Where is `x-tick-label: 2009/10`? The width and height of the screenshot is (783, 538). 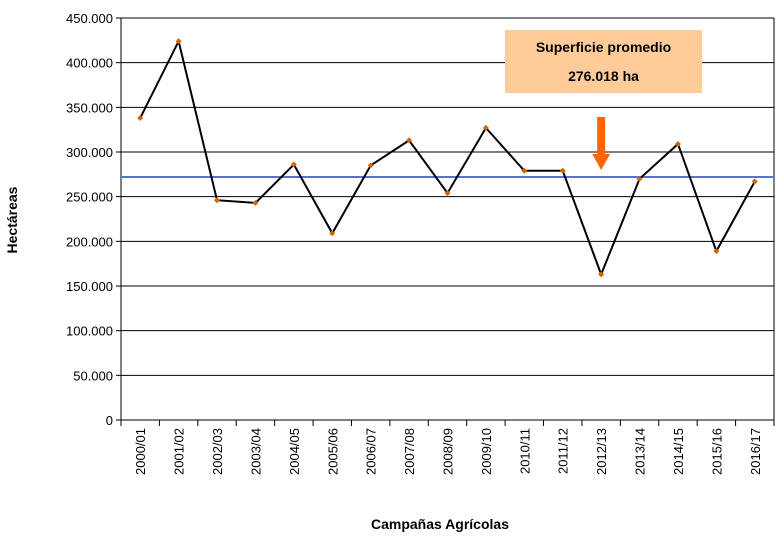
x-tick-label: 2009/10 is located at coordinates (486, 451).